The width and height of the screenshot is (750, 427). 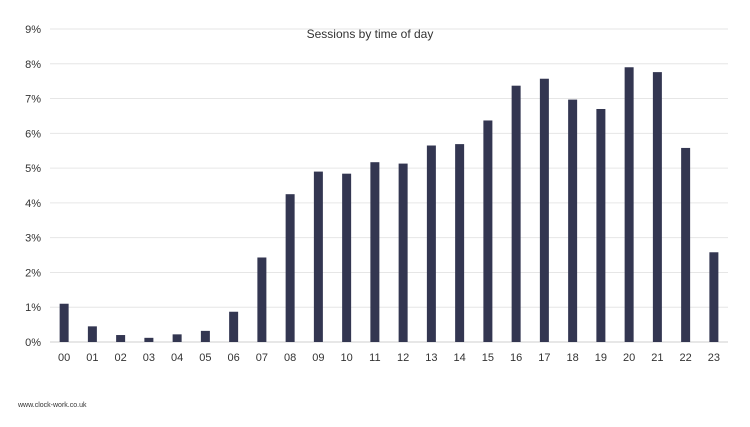 I want to click on x-tick-label: 23, so click(x=714, y=358).